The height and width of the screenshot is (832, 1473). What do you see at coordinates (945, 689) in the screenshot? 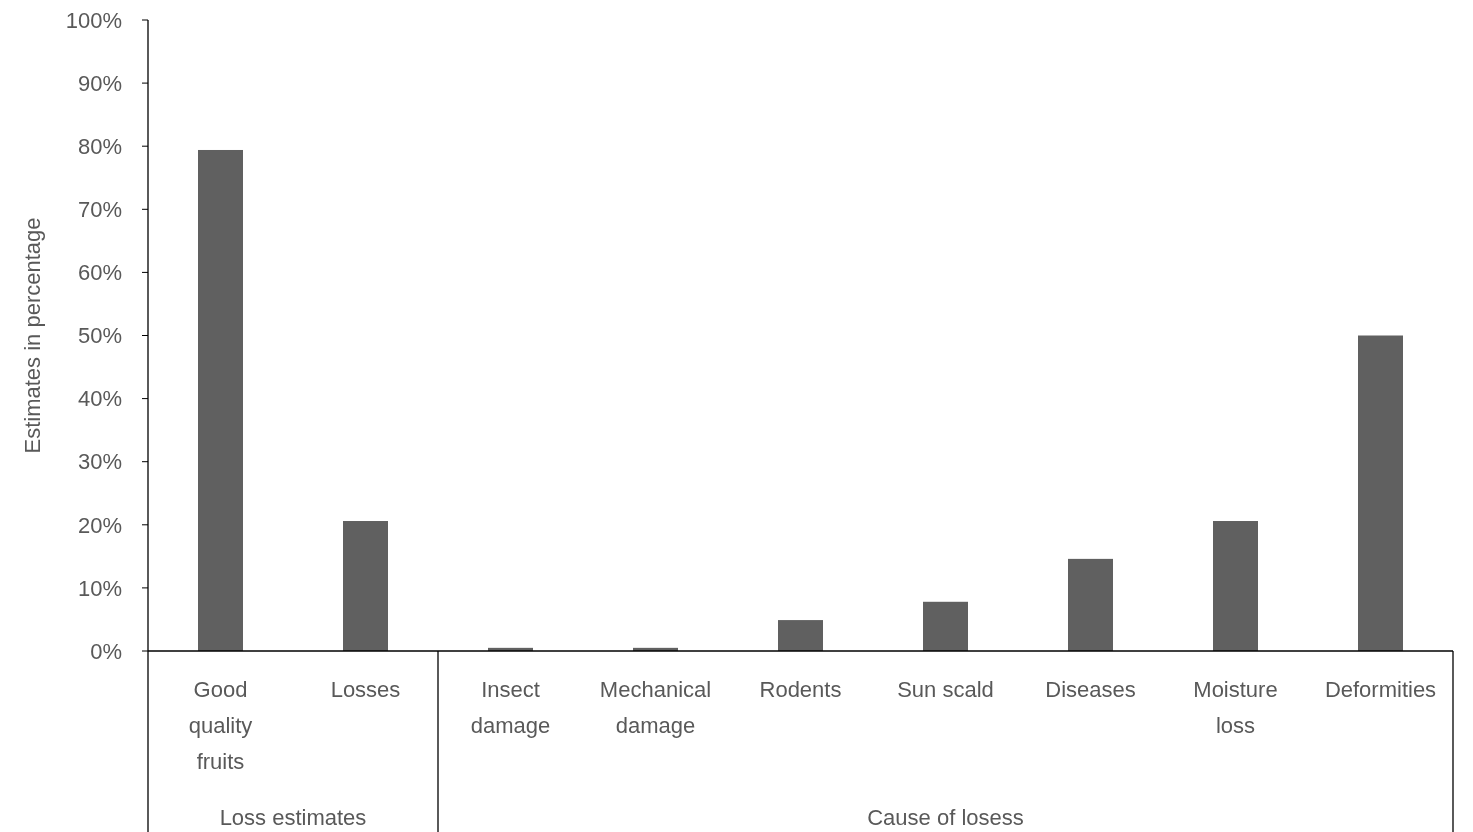
I see `x-tick-label: Sun scald` at bounding box center [945, 689].